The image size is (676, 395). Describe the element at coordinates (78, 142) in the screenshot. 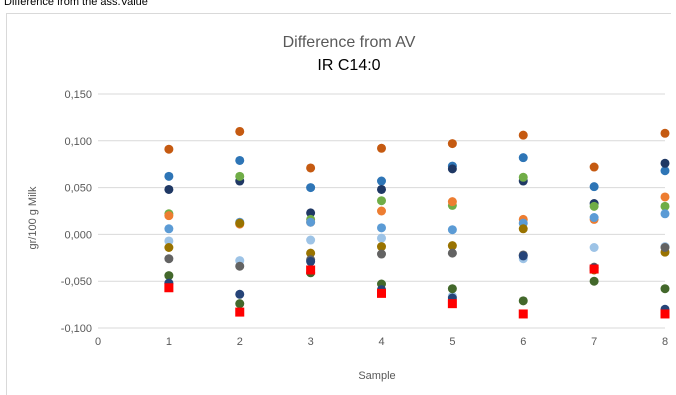

I see `y-tick-label: 0,100` at that location.